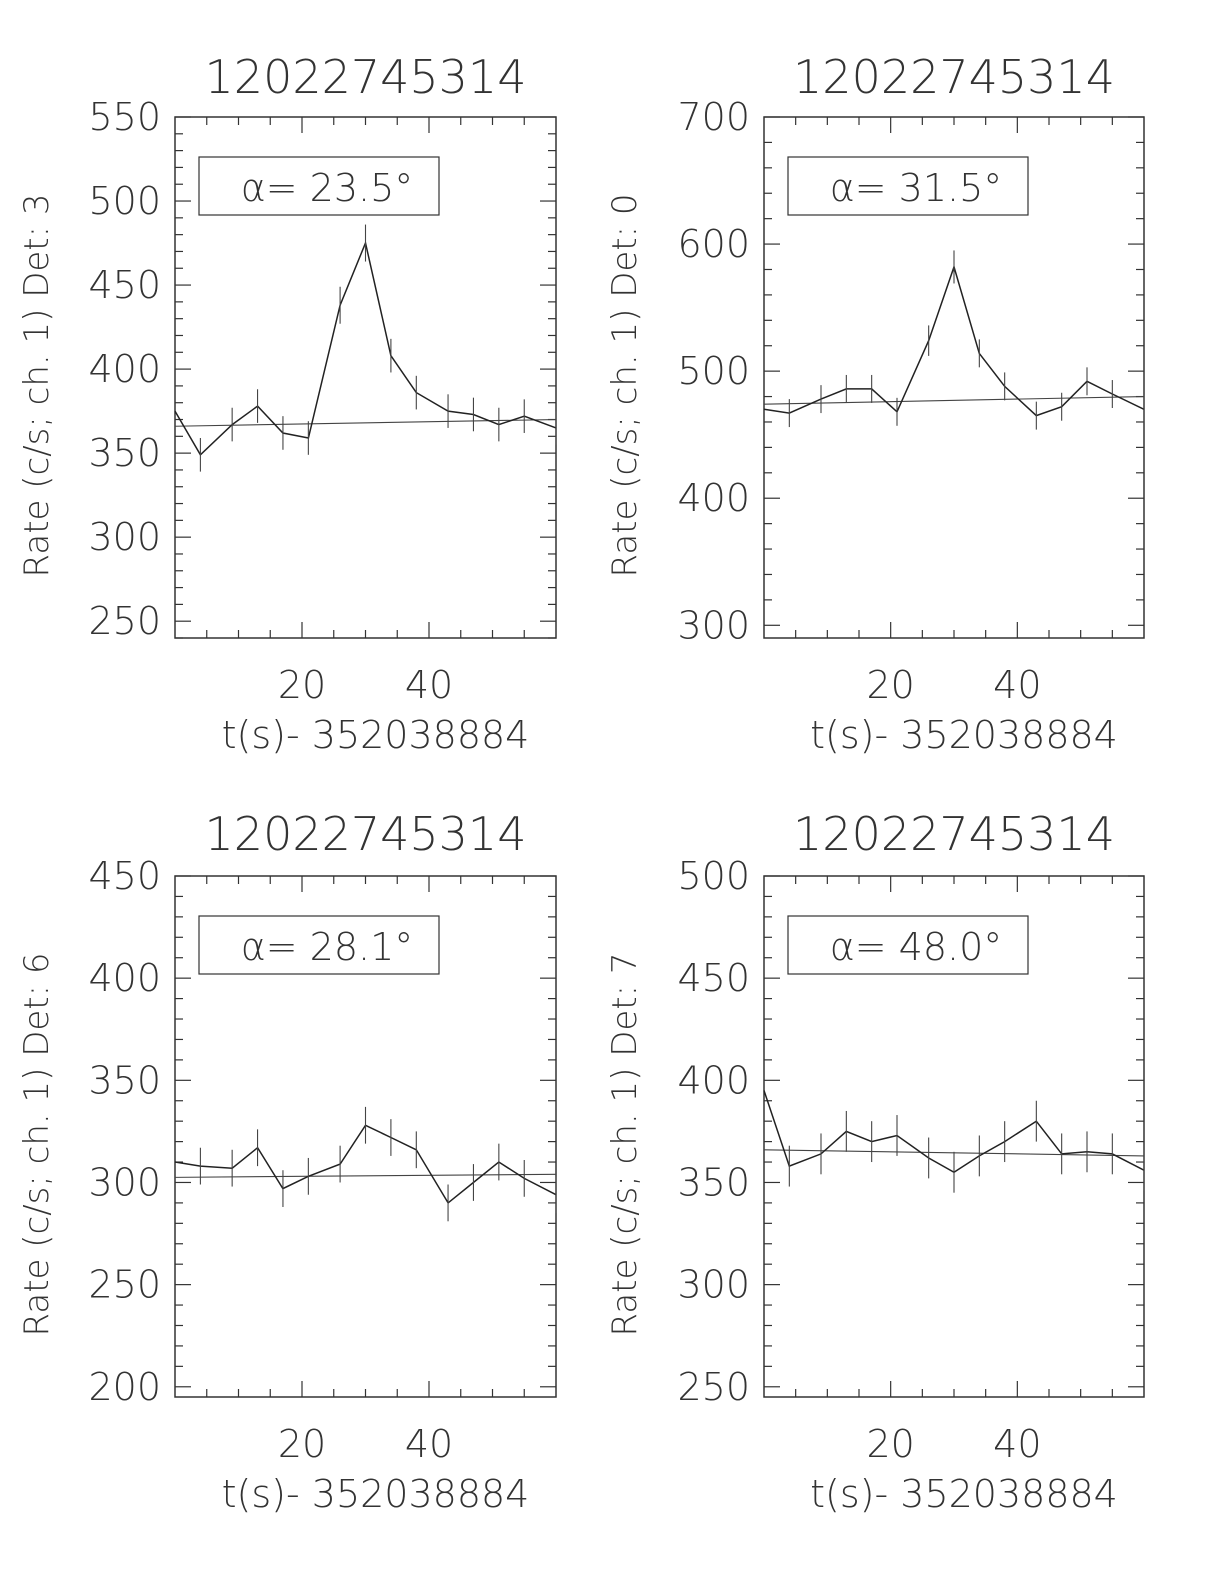 The width and height of the screenshot is (1224, 1584). Describe the element at coordinates (124, 117) in the screenshot. I see `y-tick-label: 550` at that location.